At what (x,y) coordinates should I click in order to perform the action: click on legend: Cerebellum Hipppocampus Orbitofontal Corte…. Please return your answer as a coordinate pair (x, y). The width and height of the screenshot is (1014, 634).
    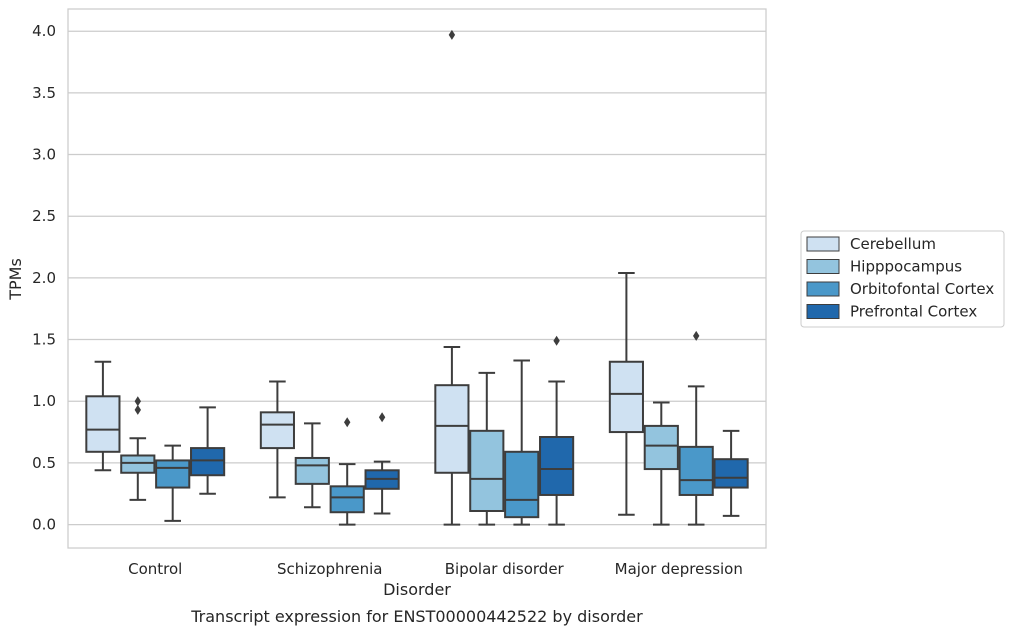
    Looking at the image, I should click on (902, 279).